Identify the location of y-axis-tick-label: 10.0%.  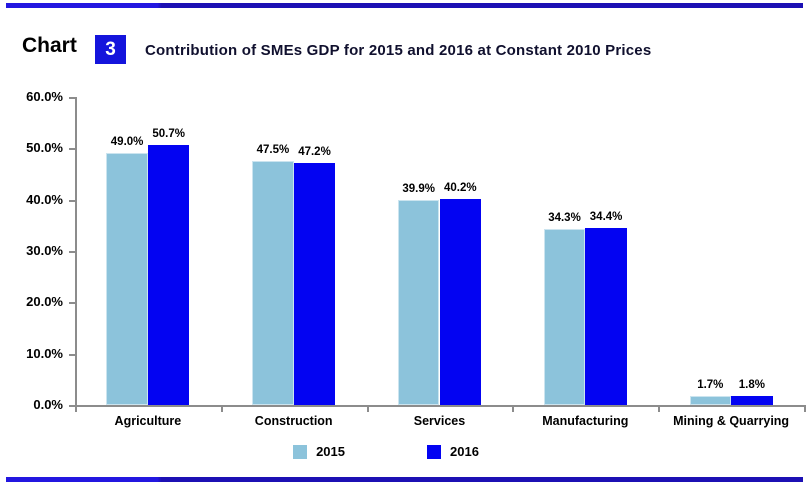
(44, 353).